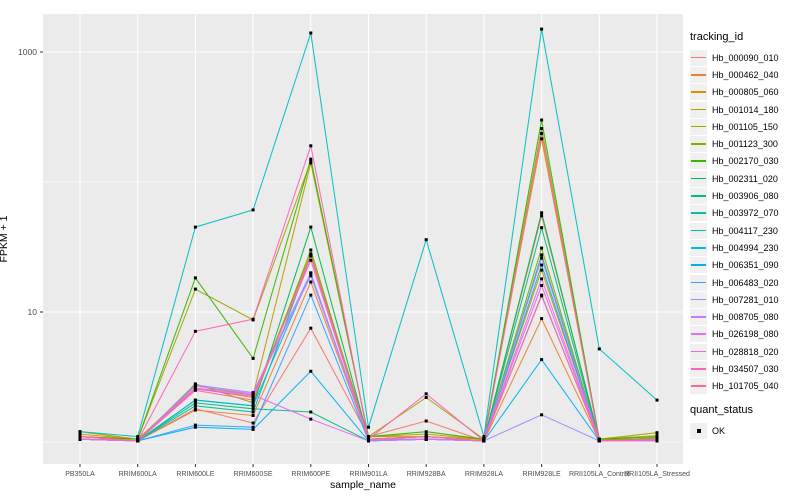 This screenshot has height=500, width=800. Describe the element at coordinates (745, 265) in the screenshot. I see `legend-entry-label: Hb_006351_090` at that location.